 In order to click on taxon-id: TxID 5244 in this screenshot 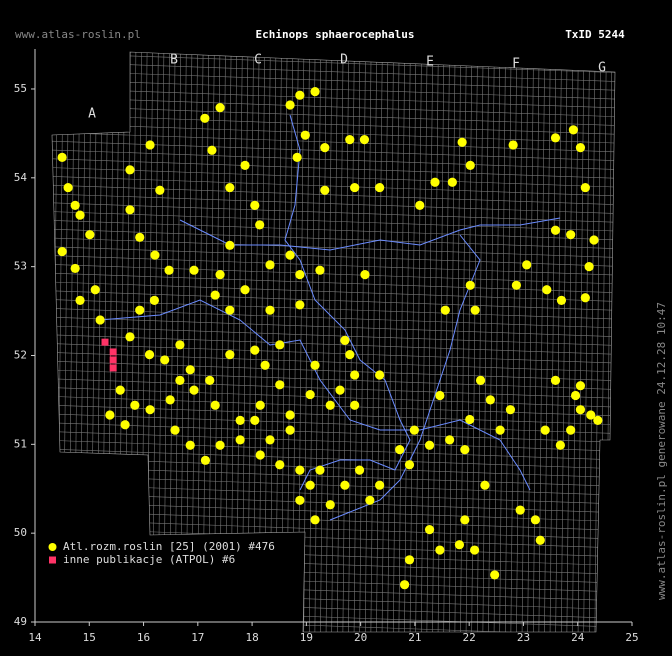, I will do `click(595, 34)`.